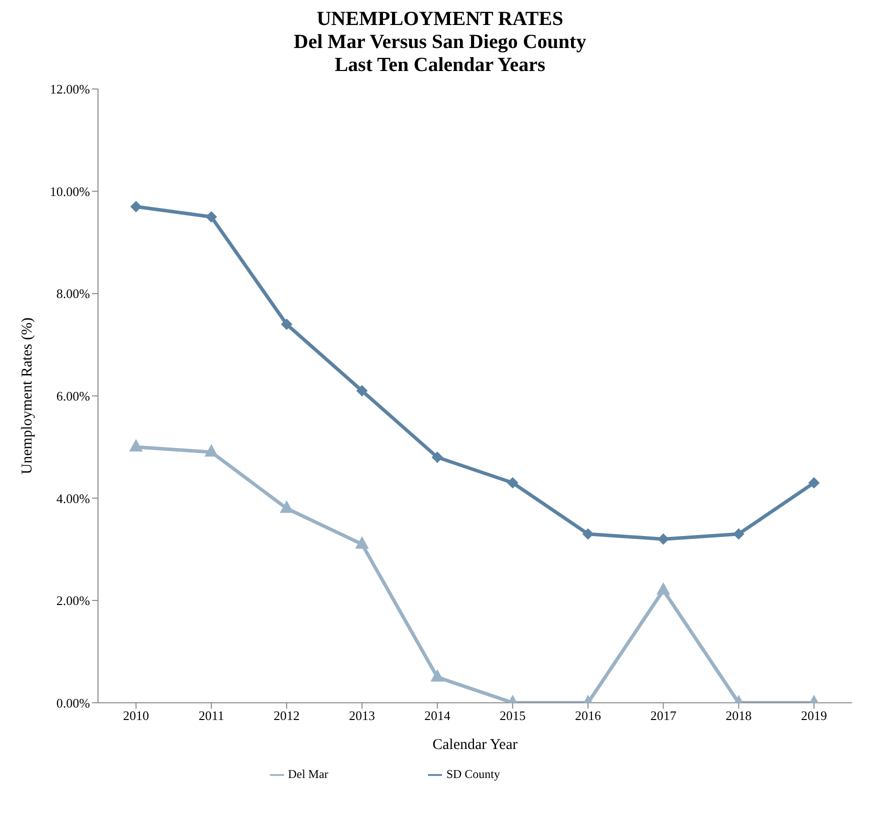 The height and width of the screenshot is (815, 880). What do you see at coordinates (475, 744) in the screenshot?
I see `x-axis-title: Calendar Year` at bounding box center [475, 744].